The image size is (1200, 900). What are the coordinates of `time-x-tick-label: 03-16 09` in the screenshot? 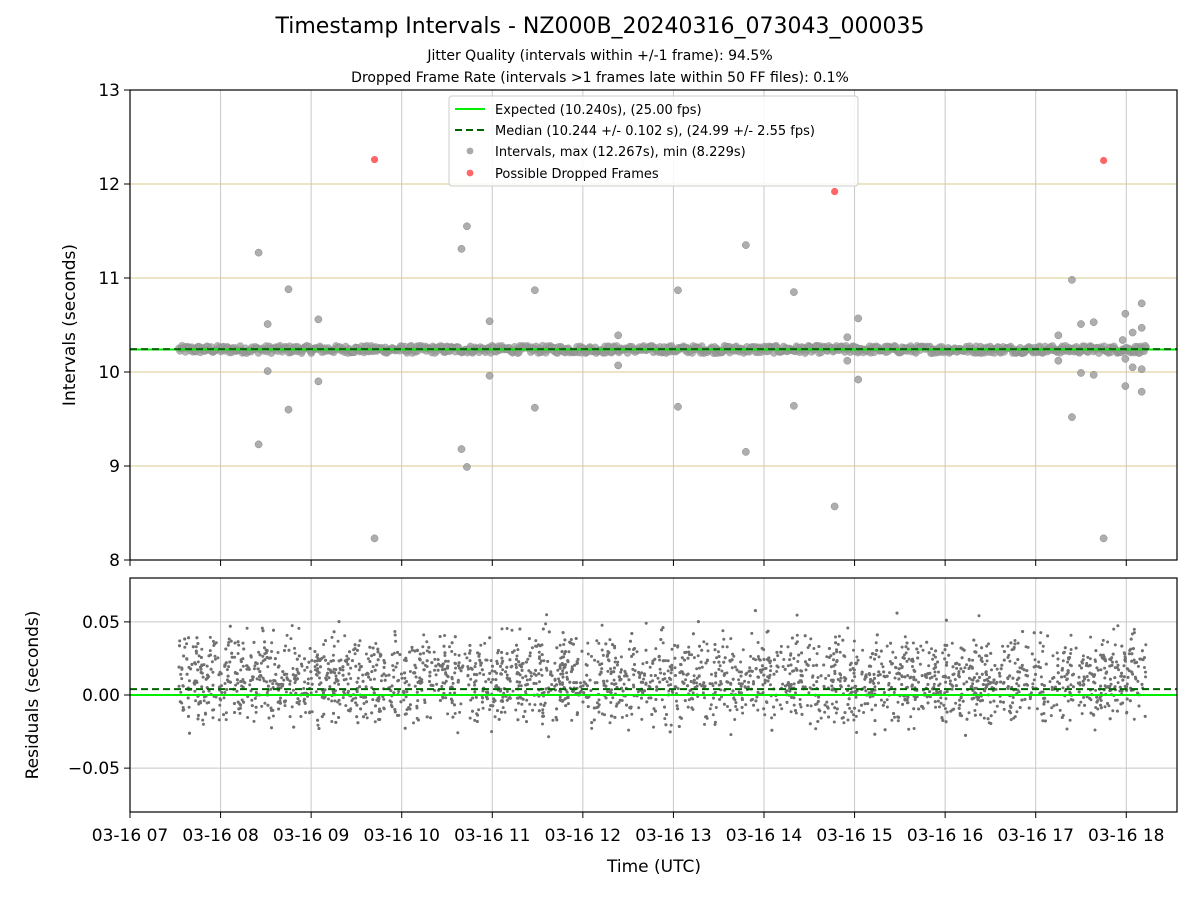 It's located at (311, 836).